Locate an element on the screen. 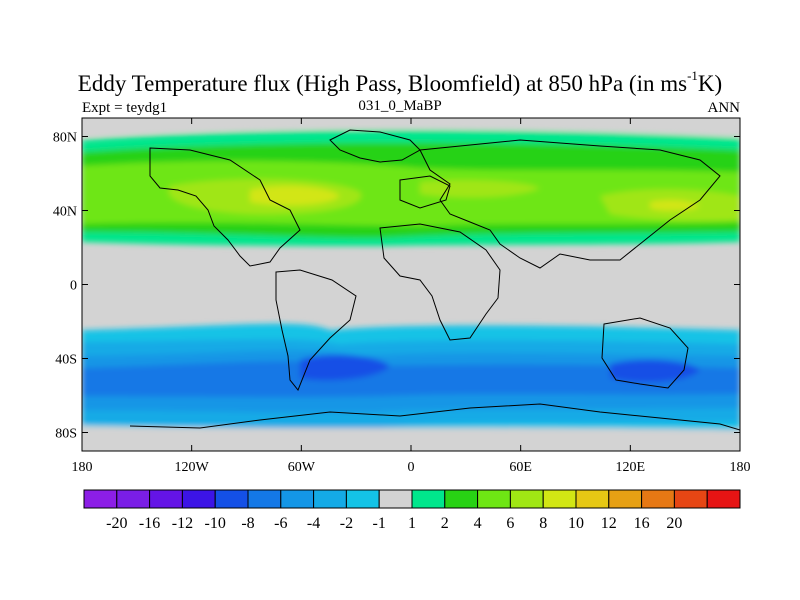 This screenshot has height=600, width=800. south-america-outline is located at coordinates (316, 330).